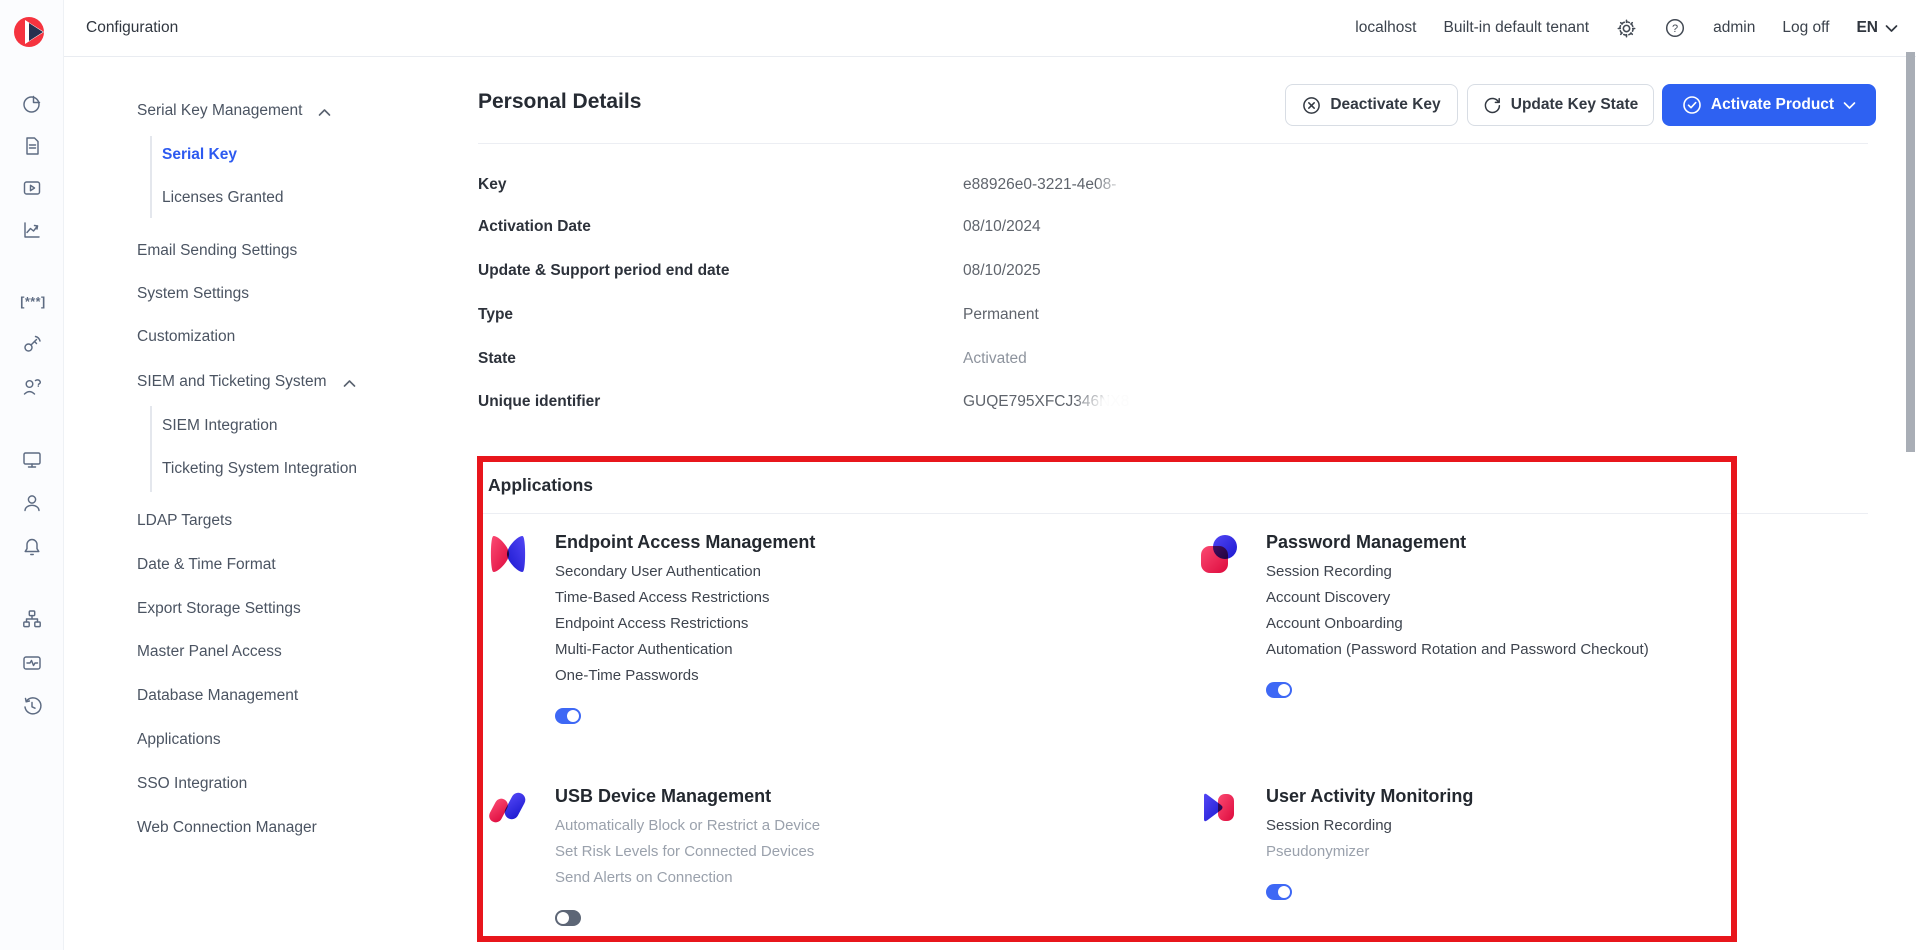  I want to click on usb-device-management-logo-icon, so click(508, 808).